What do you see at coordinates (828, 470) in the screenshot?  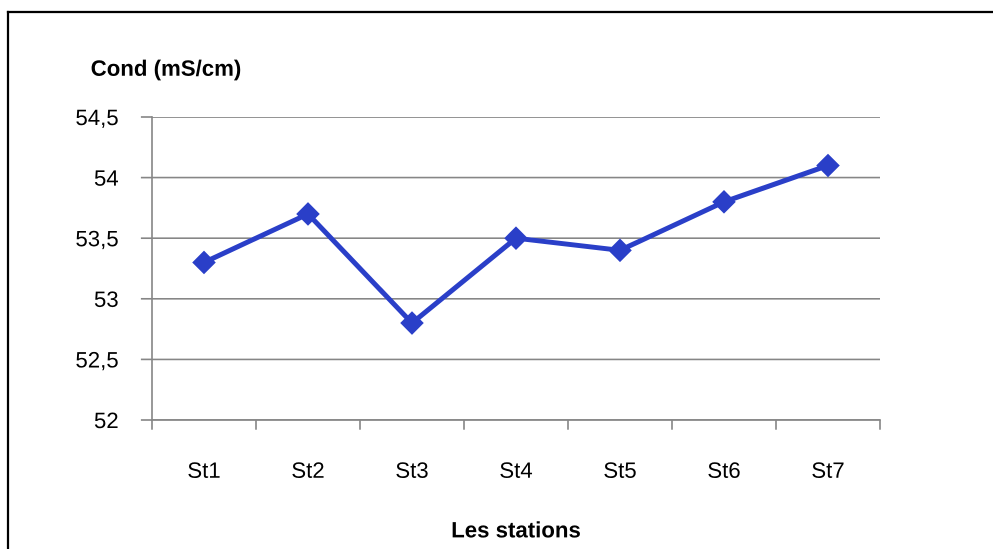 I see `x-tick-label: St7` at bounding box center [828, 470].